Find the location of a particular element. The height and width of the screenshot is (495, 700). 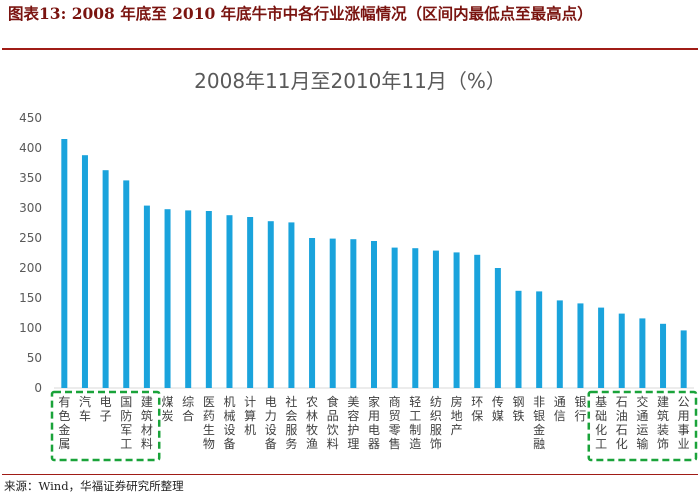

source-note: 来源：Wind，华福证券研究所整理 is located at coordinates (94, 486).